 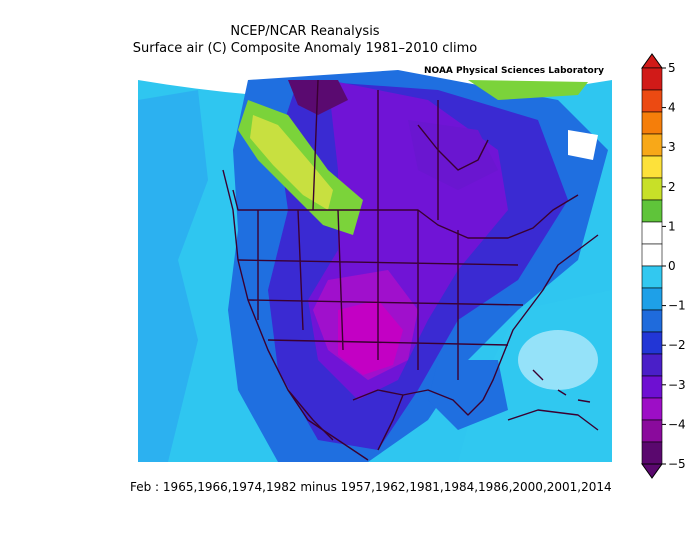 What do you see at coordinates (453, 147) in the screenshot?
I see `hudson-bay` at bounding box center [453, 147].